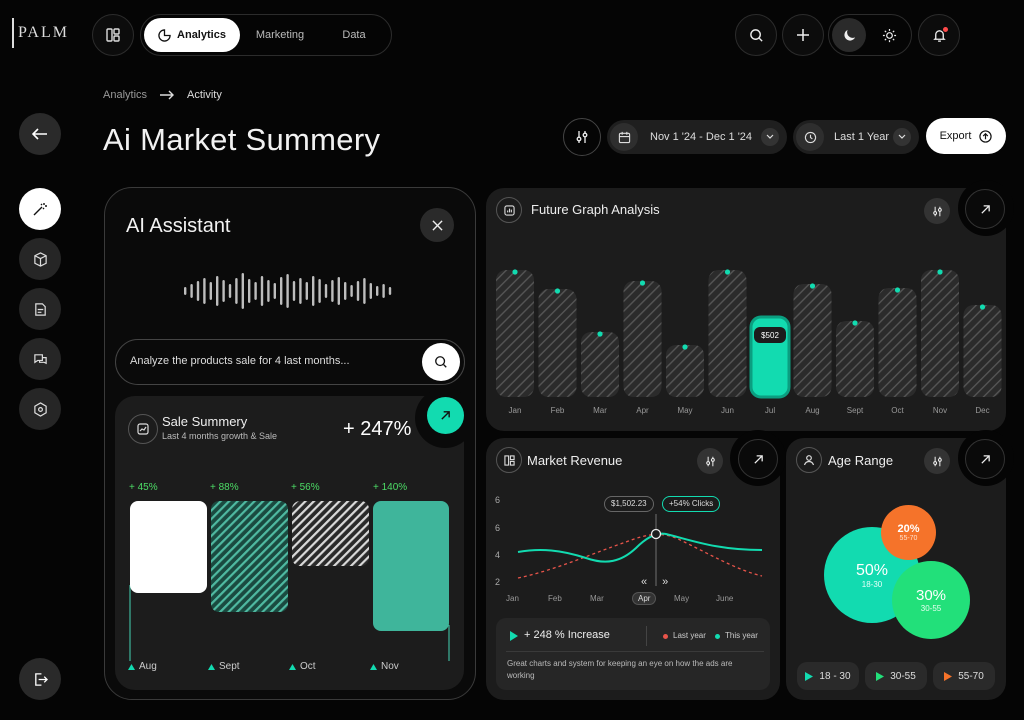  I want to click on back-button, so click(40, 134).